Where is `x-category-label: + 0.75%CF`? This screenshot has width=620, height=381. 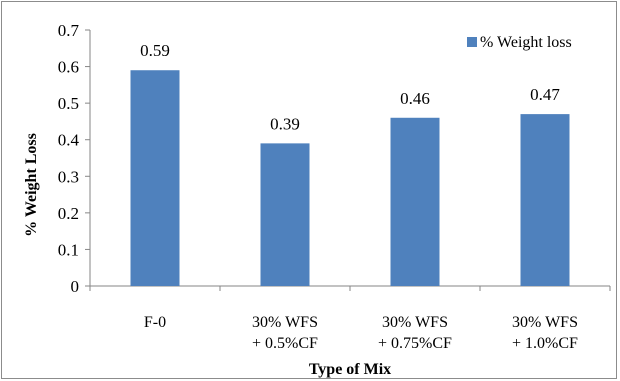
x-category-label: + 0.75%CF is located at coordinates (415, 343).